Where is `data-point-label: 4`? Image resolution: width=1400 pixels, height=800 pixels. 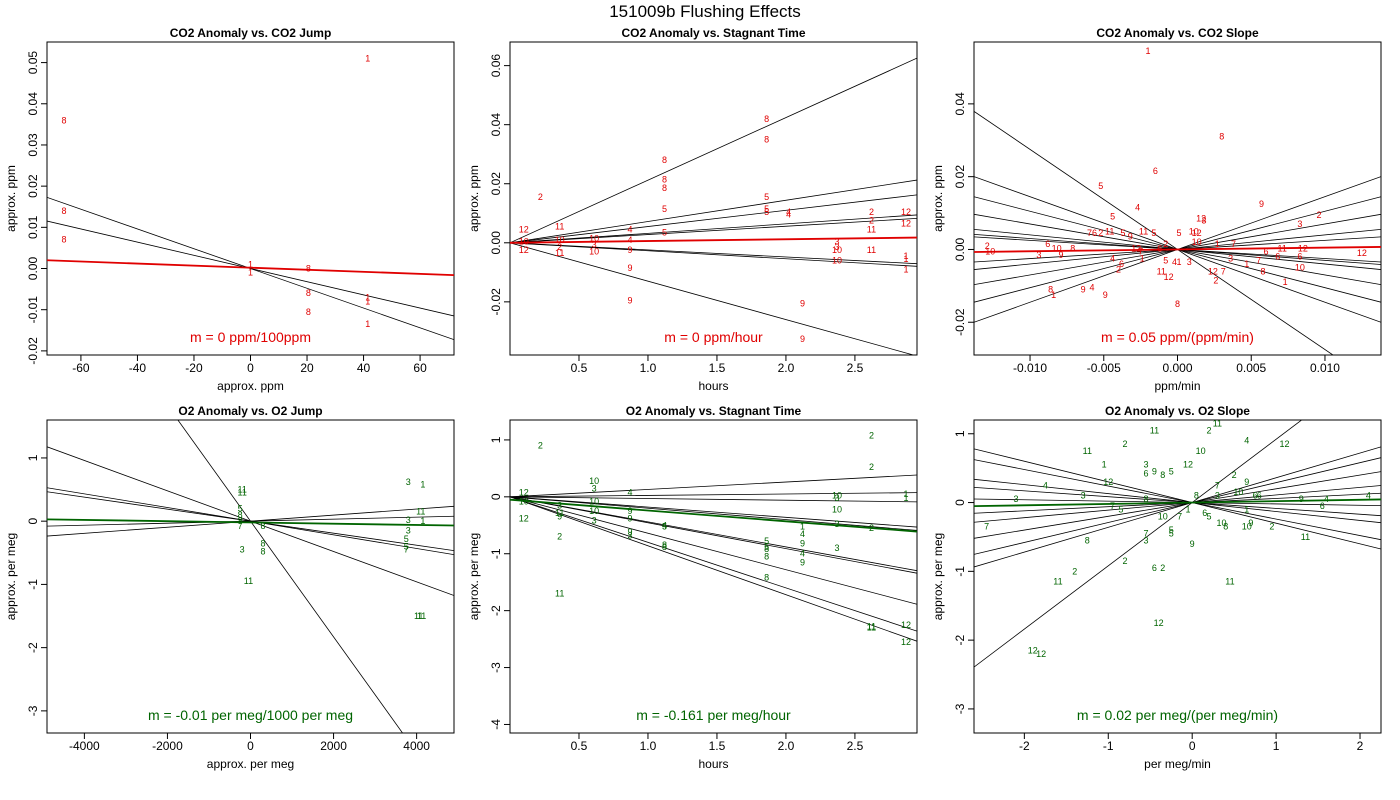 data-point-label: 4 is located at coordinates (802, 534).